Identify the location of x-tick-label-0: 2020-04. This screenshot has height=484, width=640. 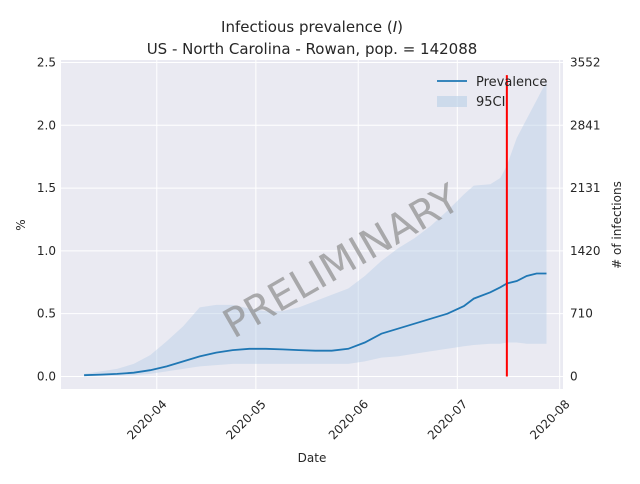
(146, 419).